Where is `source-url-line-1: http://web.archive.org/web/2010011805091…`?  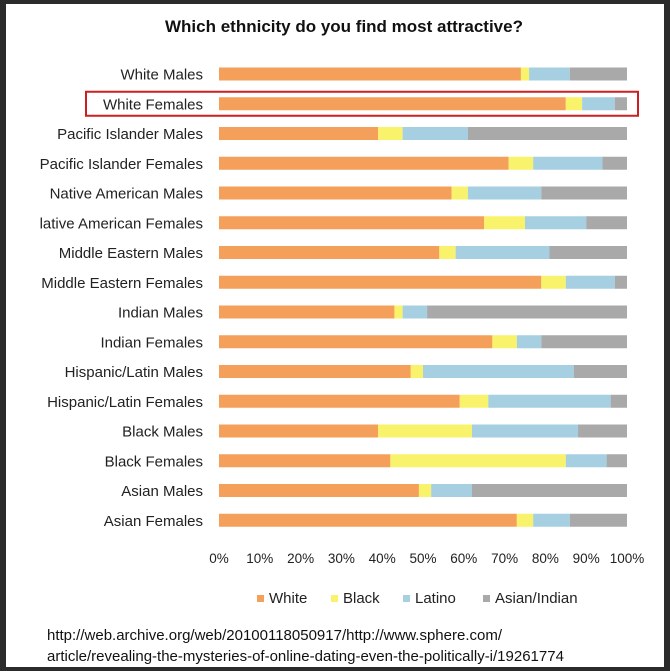 source-url-line-1: http://web.archive.org/web/2010011805091… is located at coordinates (275, 635).